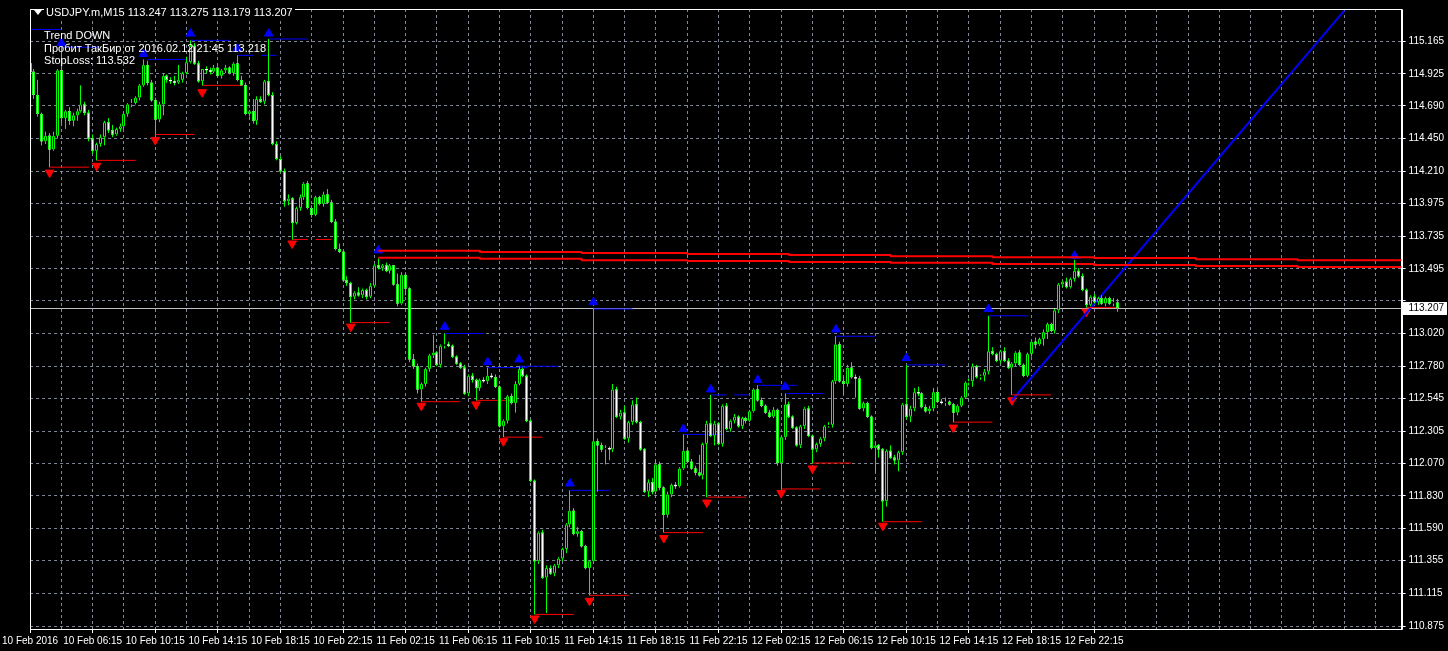 Image resolution: width=1448 pixels, height=651 pixels. I want to click on y-tick-label: 112.780, so click(1426, 365).